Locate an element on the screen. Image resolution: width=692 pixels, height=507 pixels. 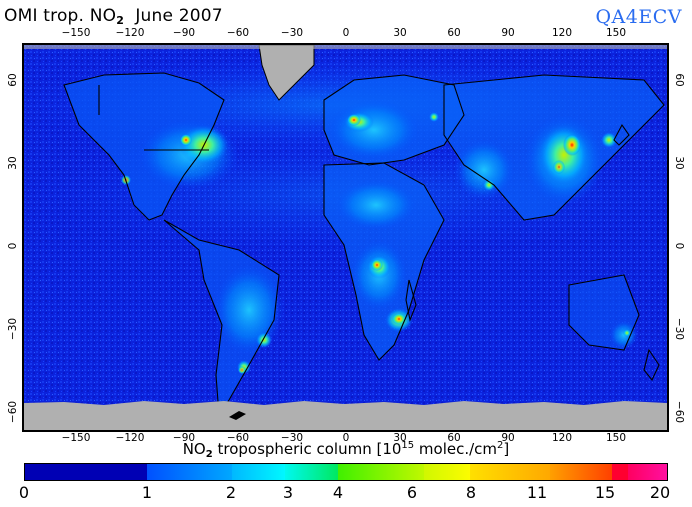
lon-tick-top: 60 is located at coordinates (454, 33).